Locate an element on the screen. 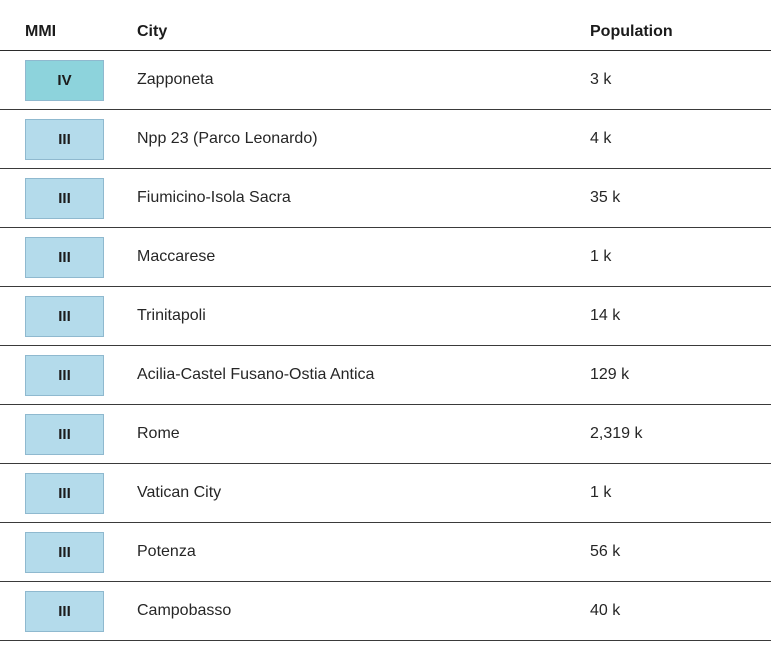  city-name: Fiumicino-Isola Sacra is located at coordinates (214, 197).